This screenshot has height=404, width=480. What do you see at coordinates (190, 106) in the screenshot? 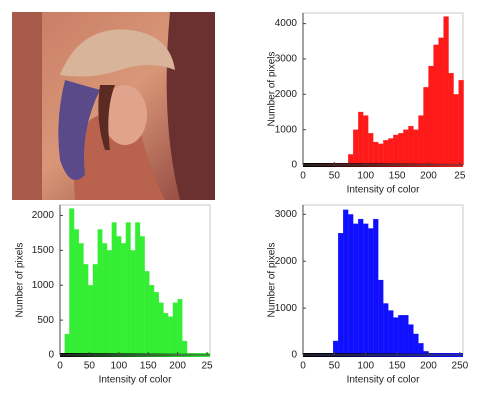
I see `photo-mirror` at bounding box center [190, 106].